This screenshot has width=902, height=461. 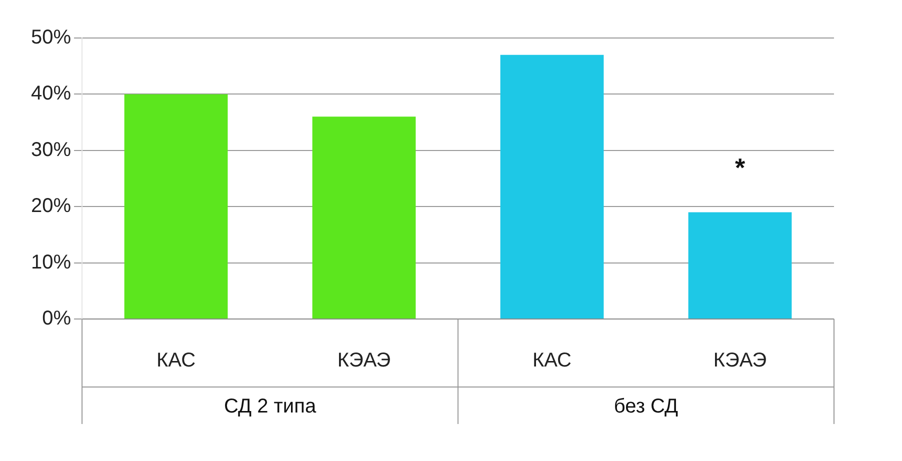 What do you see at coordinates (51, 37) in the screenshot?
I see `y-tick-label: 50%` at bounding box center [51, 37].